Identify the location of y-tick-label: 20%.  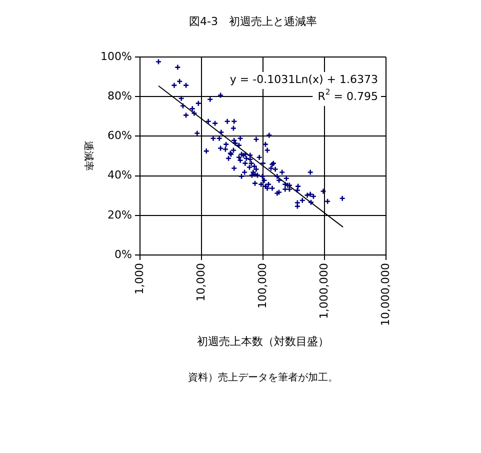
(120, 215).